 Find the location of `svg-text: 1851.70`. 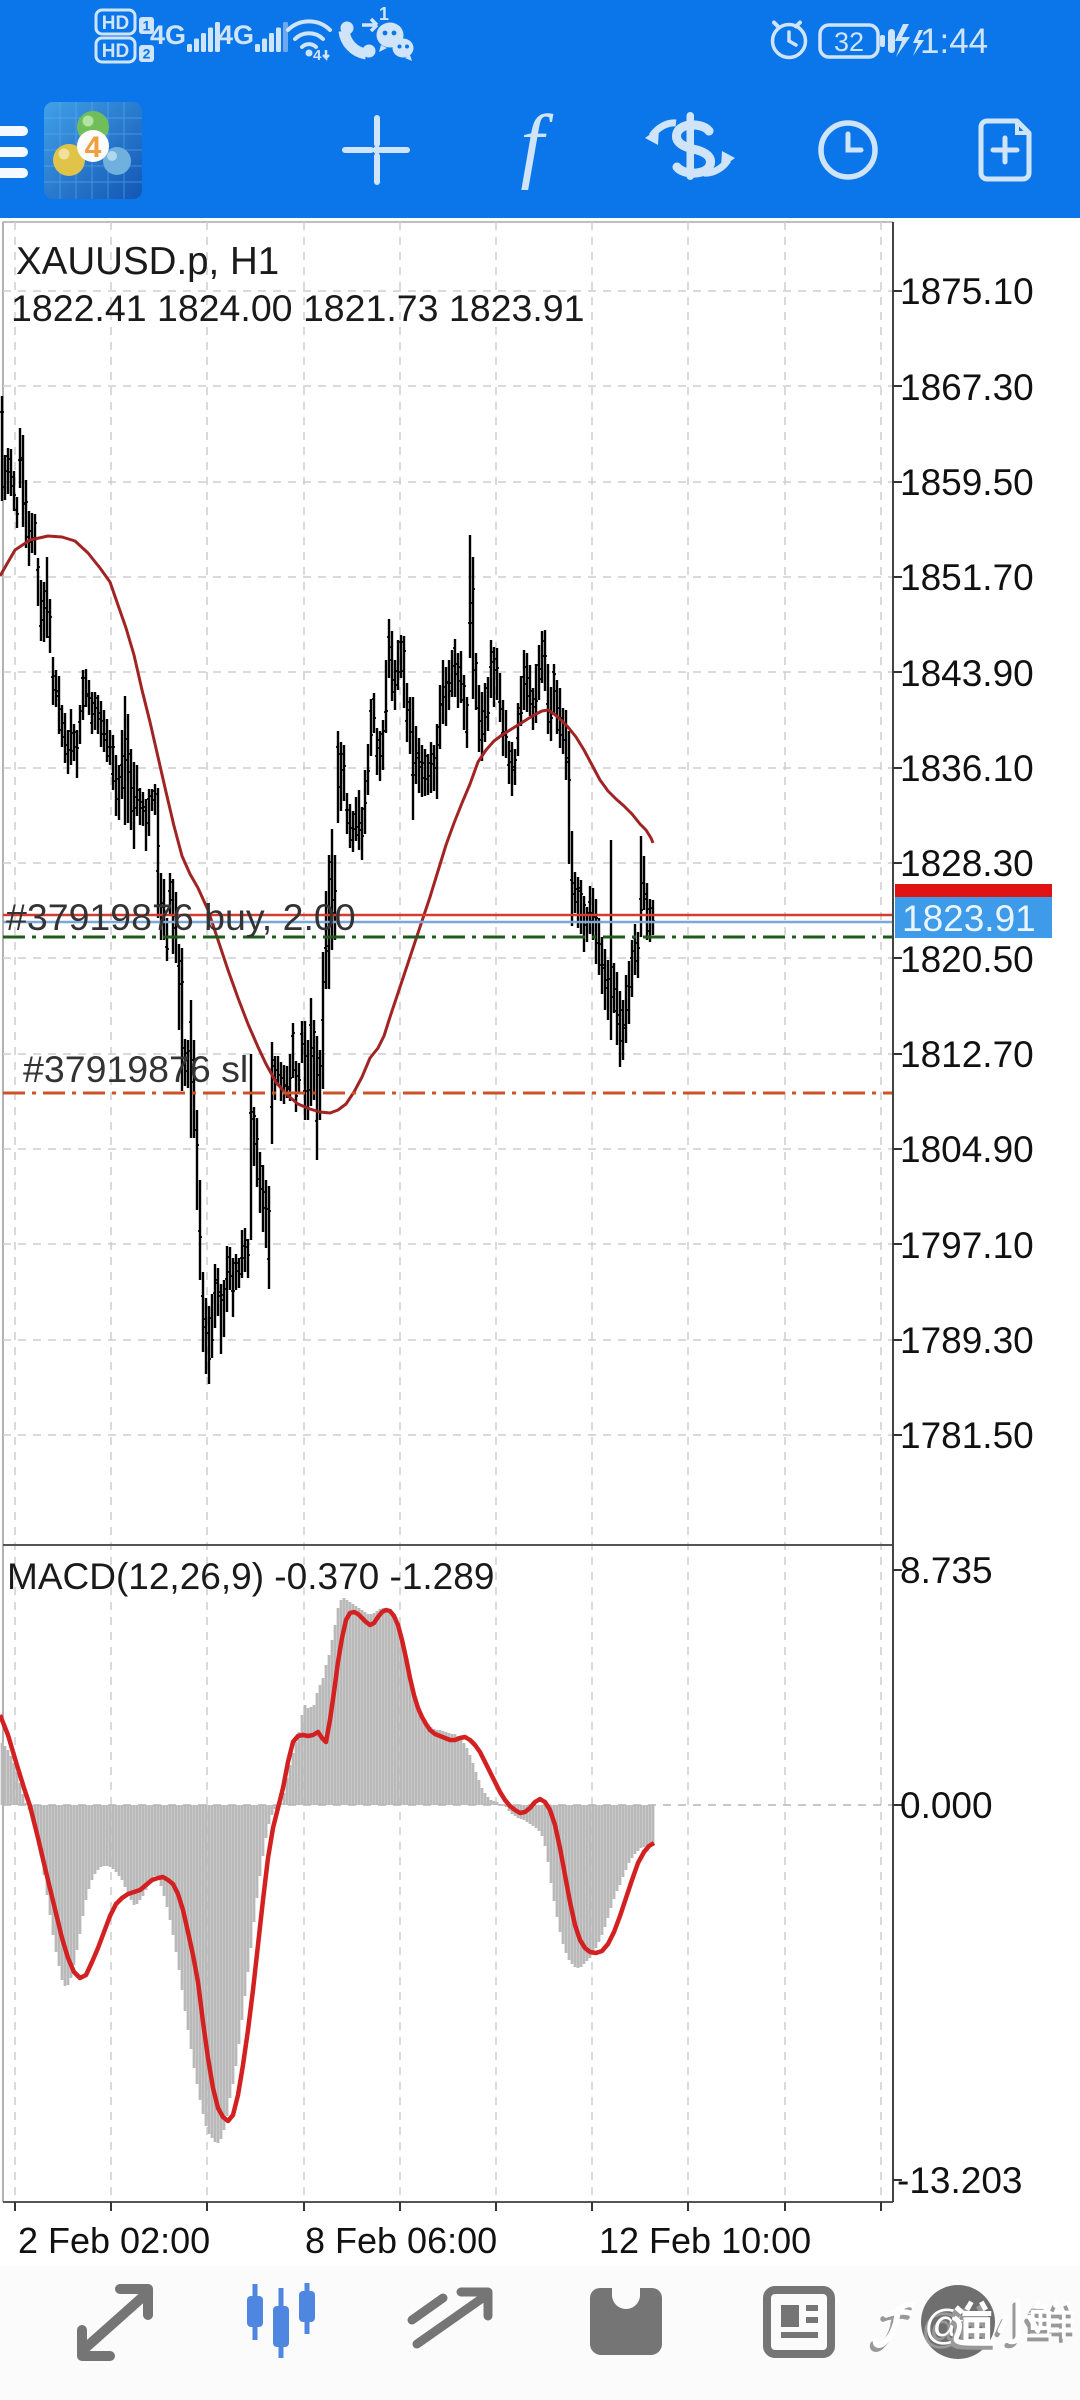

svg-text: 1851.70 is located at coordinates (967, 577).